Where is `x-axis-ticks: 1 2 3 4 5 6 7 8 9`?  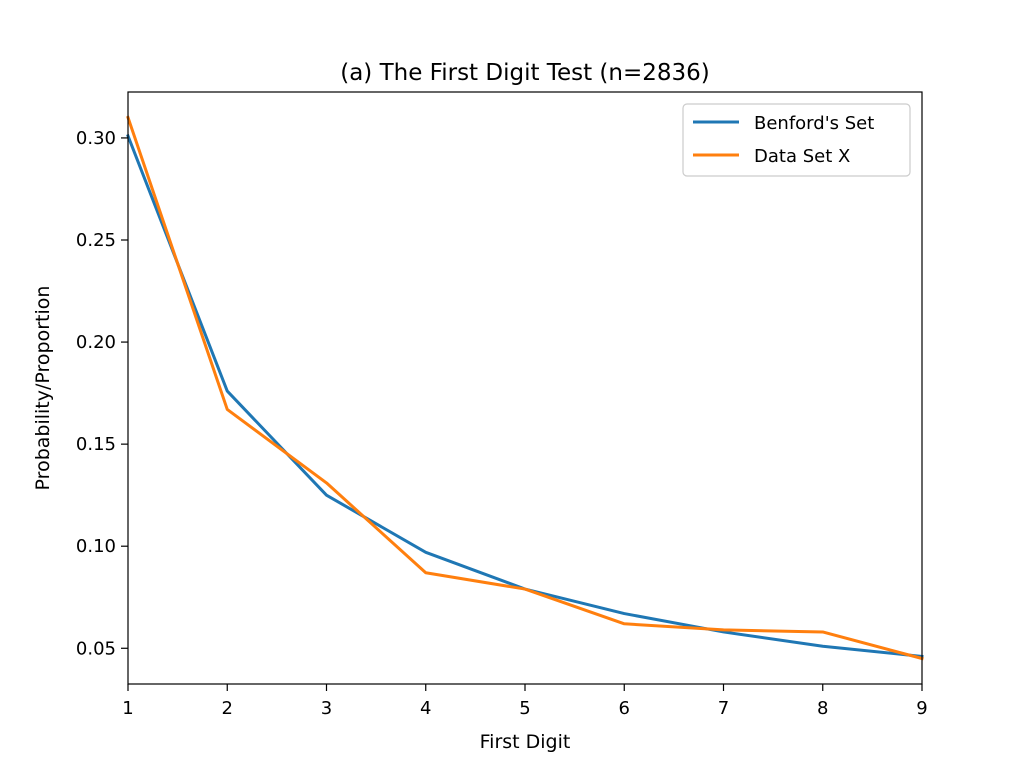
x-axis-ticks: 1 2 3 4 5 6 7 8 9 is located at coordinates (525, 701).